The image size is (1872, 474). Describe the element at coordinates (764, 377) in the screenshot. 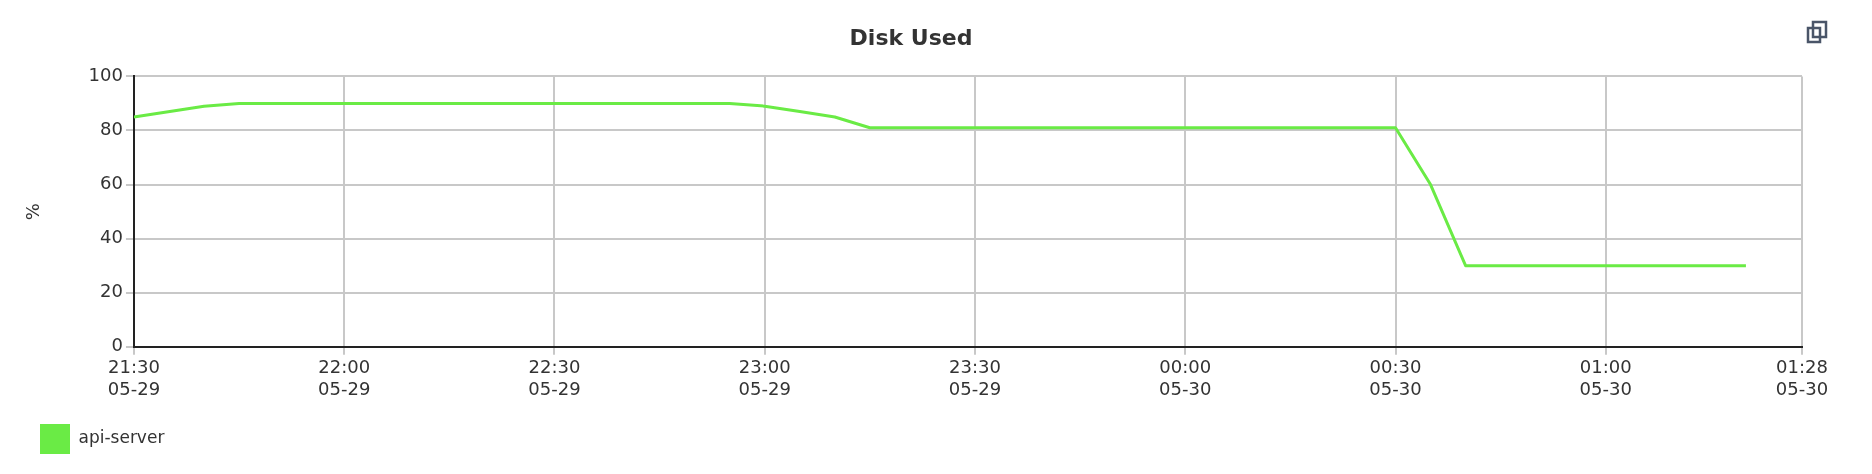

I see `x-tick-label: 23:00 05-29` at that location.